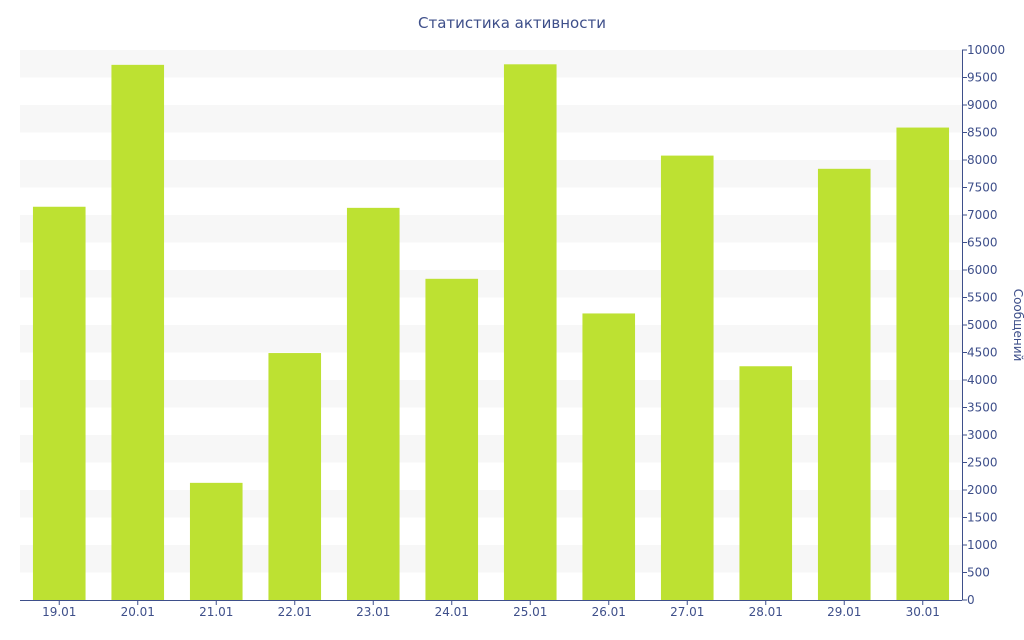  What do you see at coordinates (687, 377) in the screenshot?
I see `bar-27.01` at bounding box center [687, 377].